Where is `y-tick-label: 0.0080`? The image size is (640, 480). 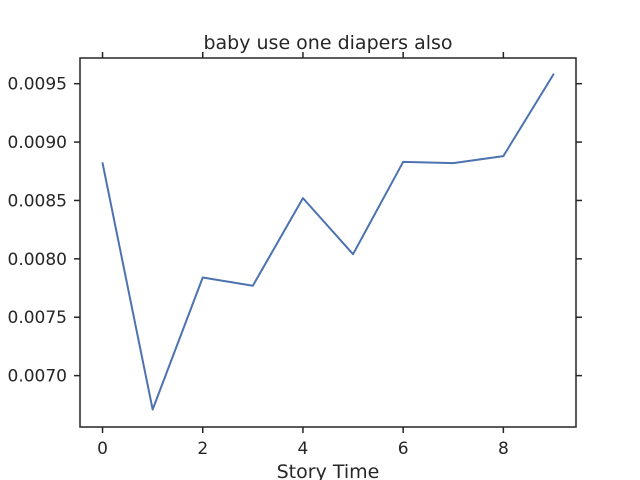 y-tick-label: 0.0080 is located at coordinates (37, 260).